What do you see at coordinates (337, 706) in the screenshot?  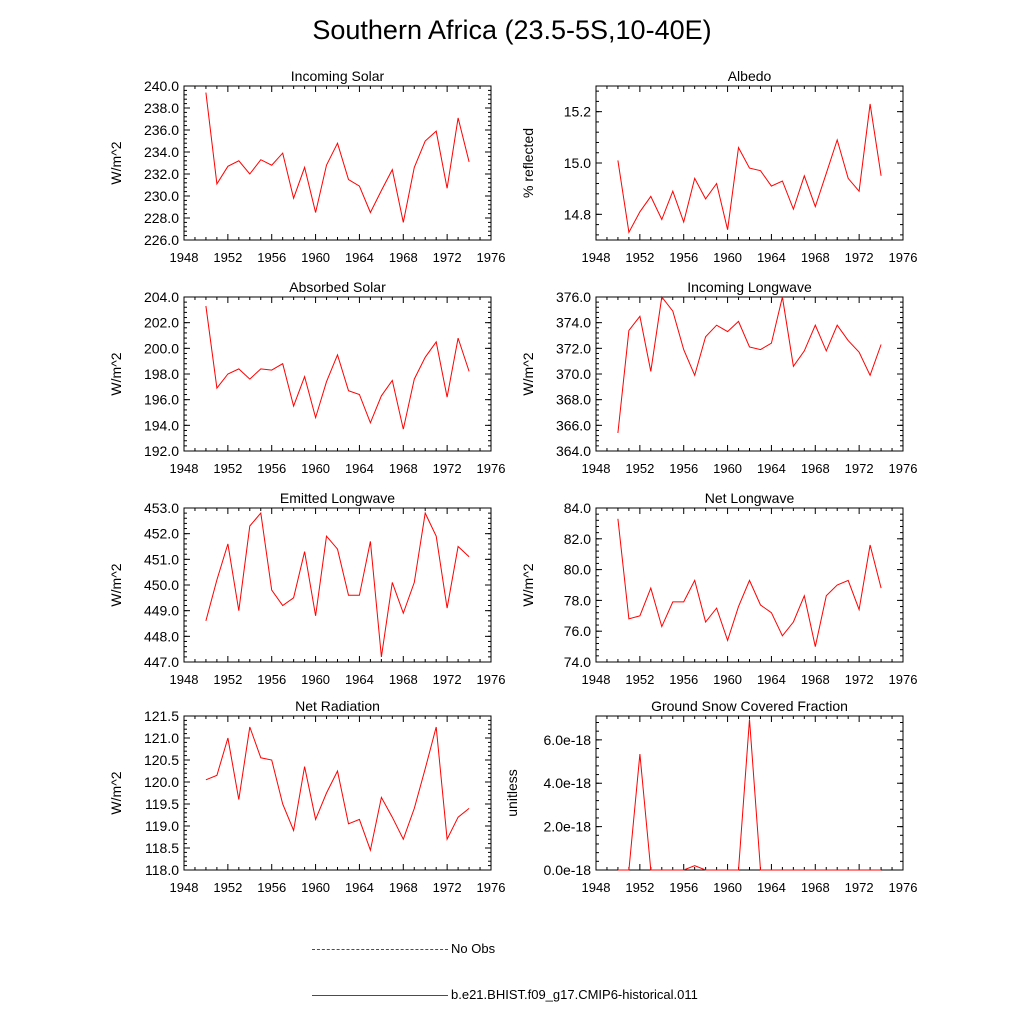 I see `panel-title: Net Radiation` at bounding box center [337, 706].